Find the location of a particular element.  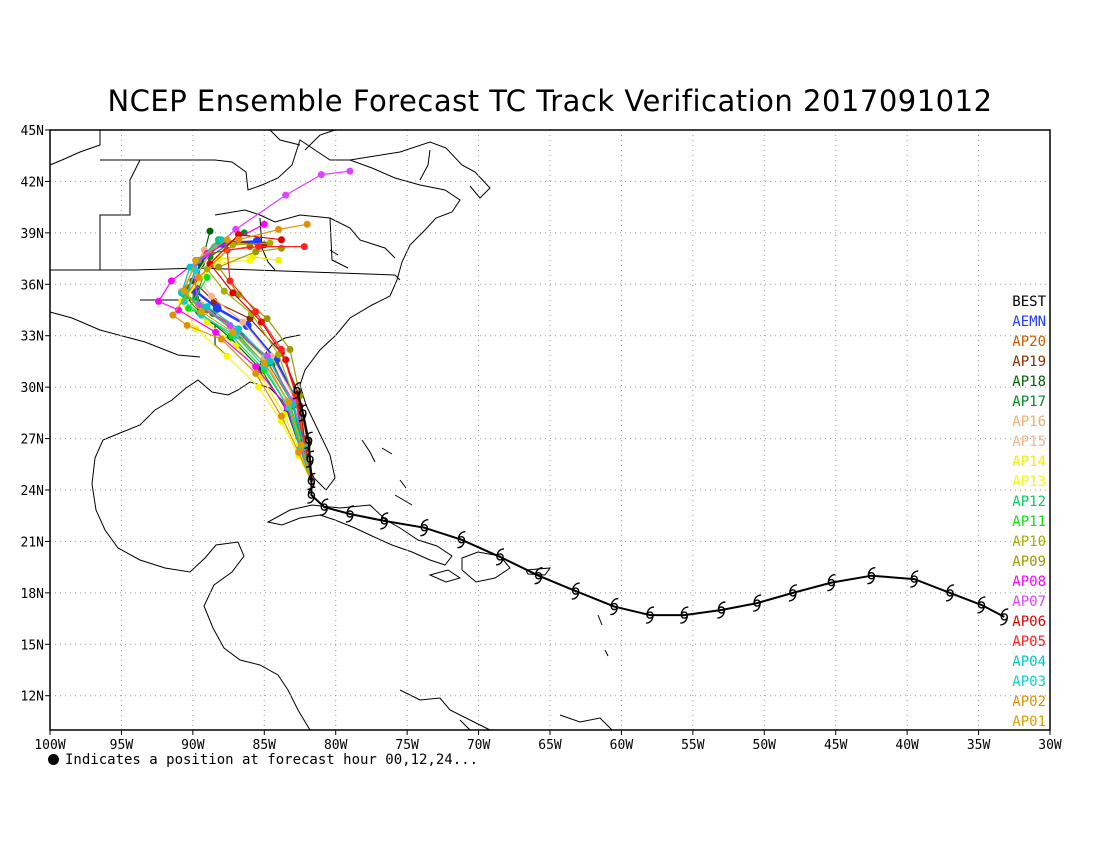

lon-tick-label: 40W is located at coordinates (907, 745).